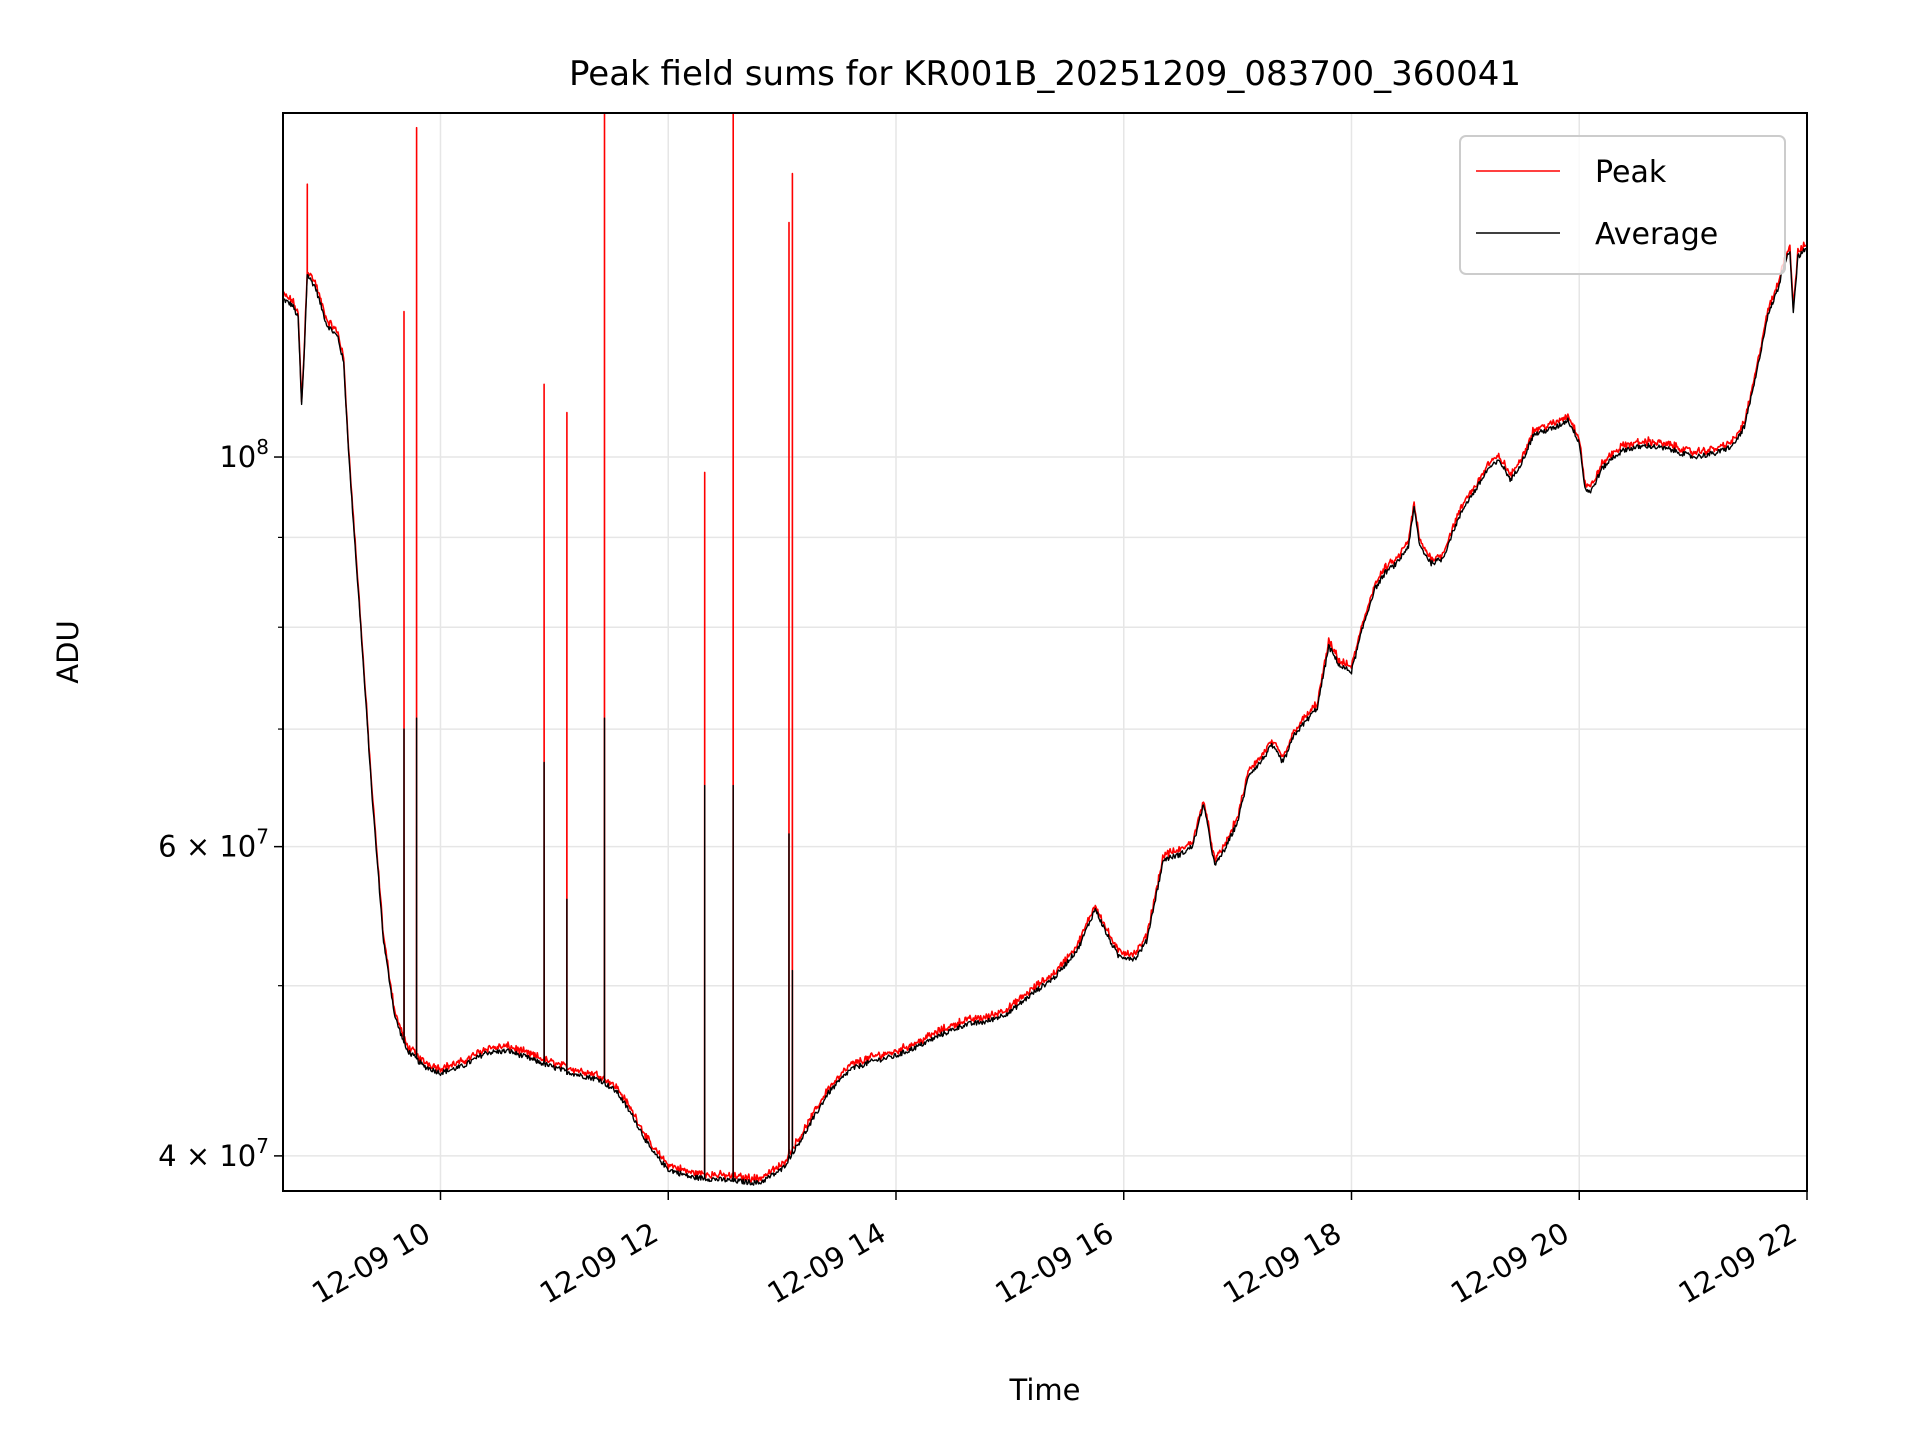 Image resolution: width=1920 pixels, height=1440 pixels. Describe the element at coordinates (213, 1153) in the screenshot. I see `y-tick-label: 4 × 107` at that location.